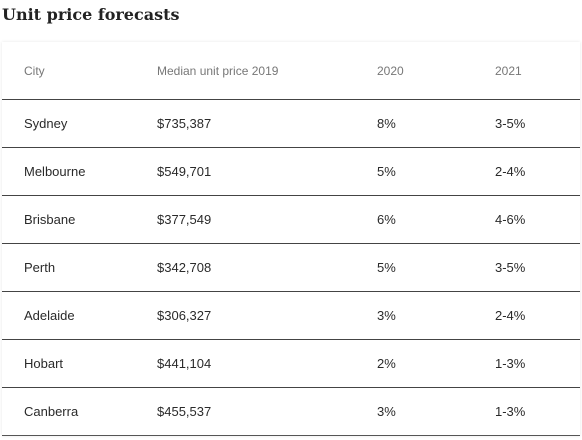  I want to click on table-row: Adelaide $306,327 3% 2-4%, so click(291, 315).